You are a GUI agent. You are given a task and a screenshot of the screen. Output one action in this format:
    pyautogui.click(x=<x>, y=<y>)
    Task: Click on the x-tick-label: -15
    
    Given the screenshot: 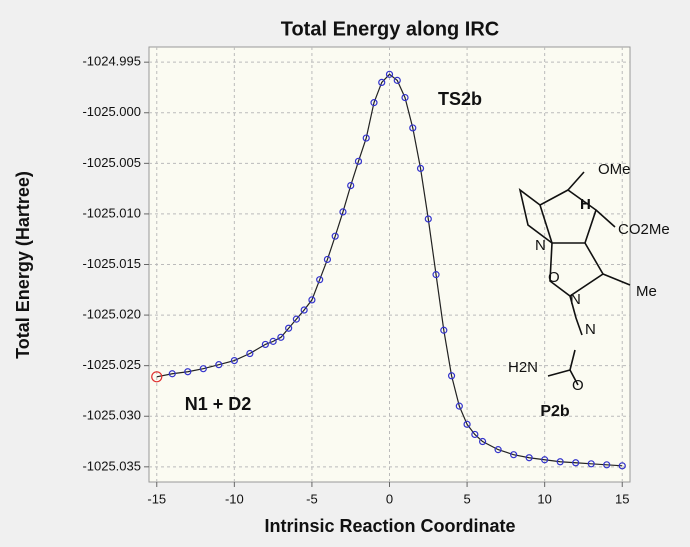 What is the action you would take?
    pyautogui.click(x=156, y=498)
    